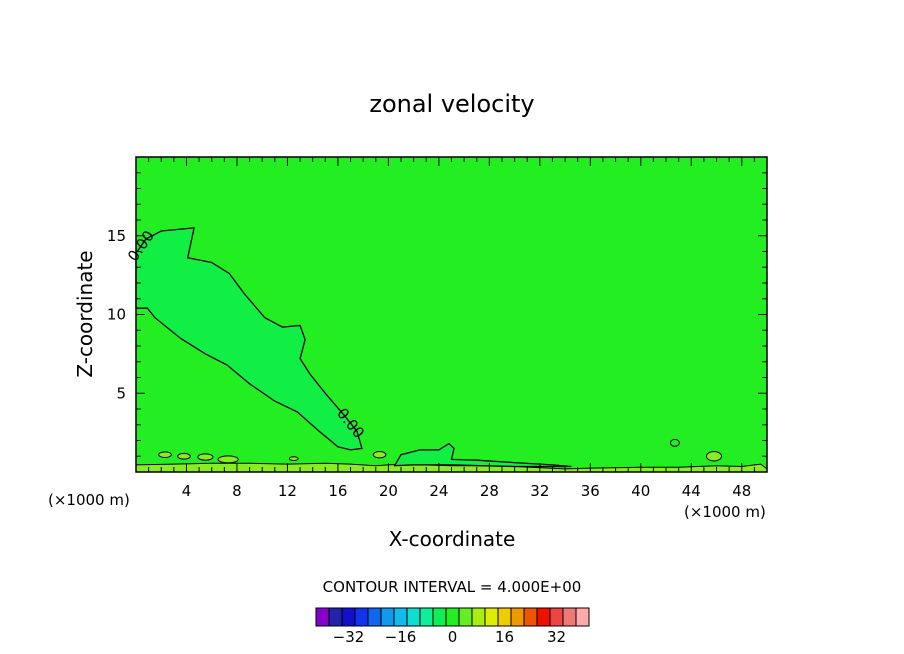  I want to click on secondary-region, so click(482, 455).